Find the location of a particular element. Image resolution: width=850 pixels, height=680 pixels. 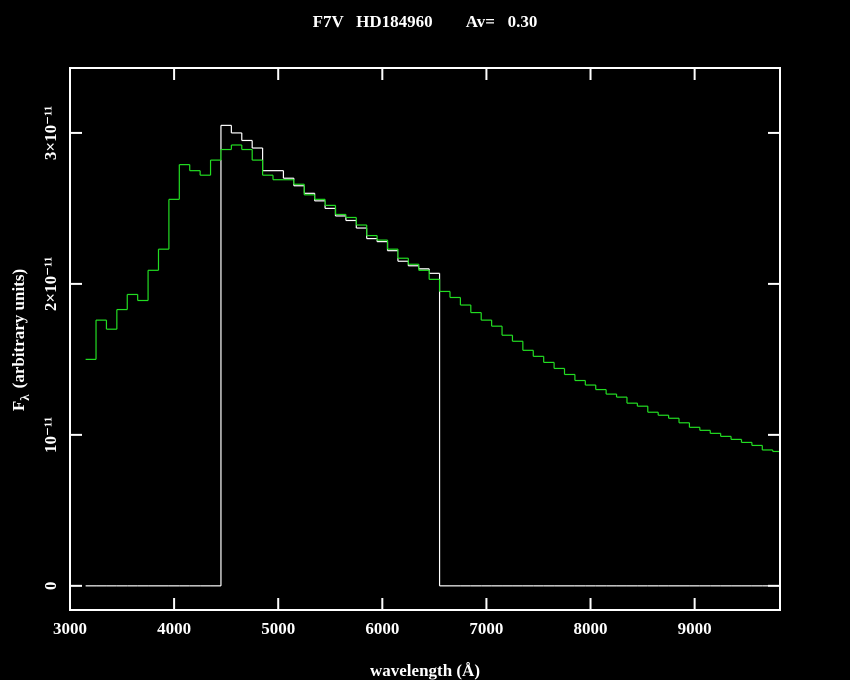

y-label-text: (arbitrary units) is located at coordinates (18, 328).